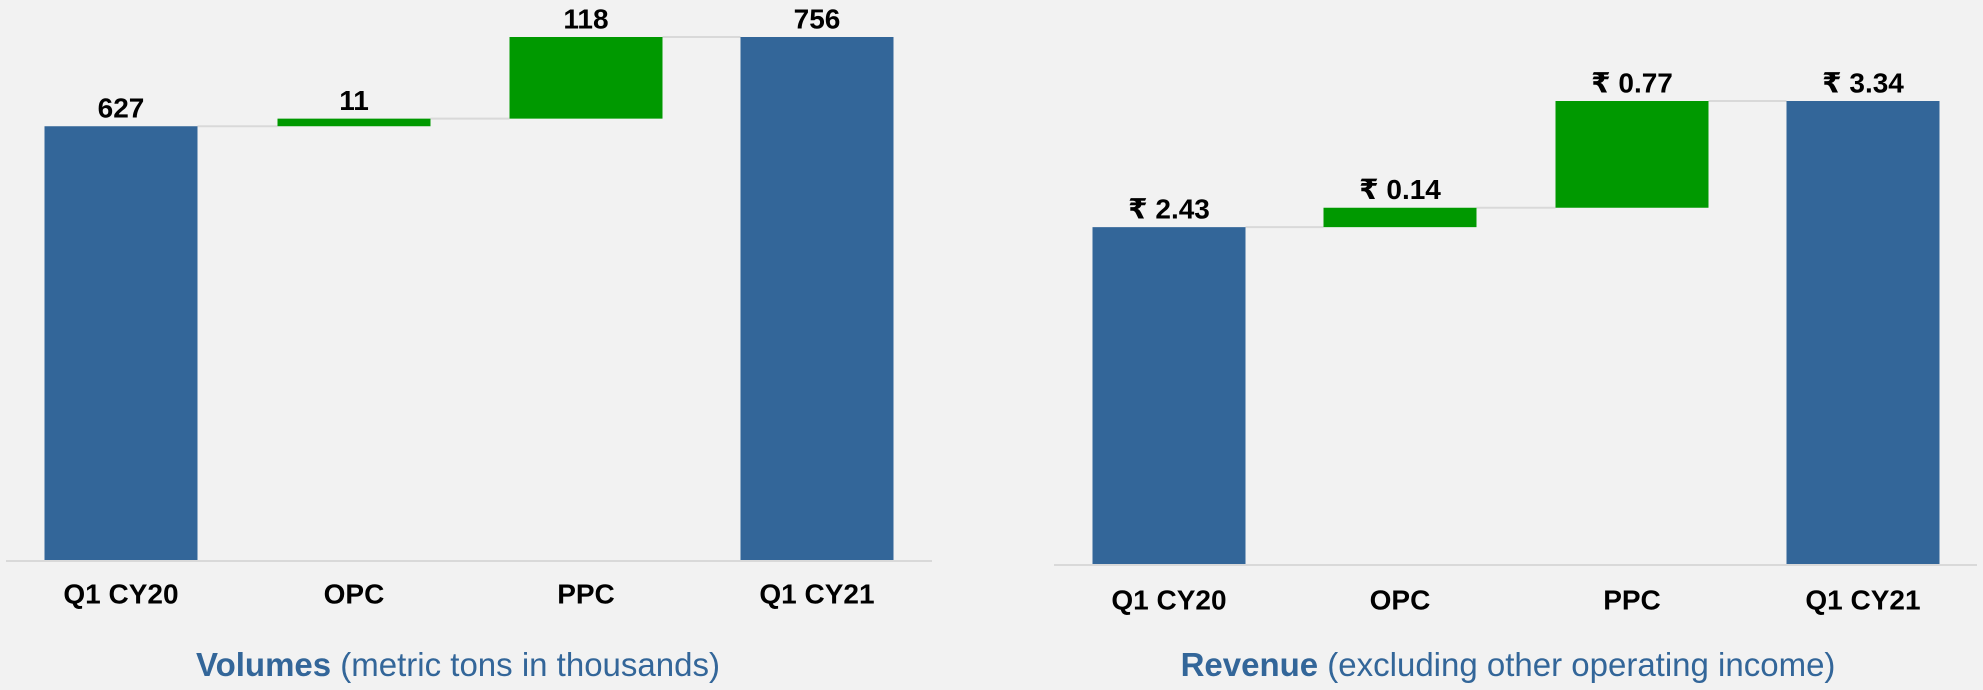 This screenshot has height=690, width=1983. I want to click on data-label: ₹ 0.14, so click(1400, 189).